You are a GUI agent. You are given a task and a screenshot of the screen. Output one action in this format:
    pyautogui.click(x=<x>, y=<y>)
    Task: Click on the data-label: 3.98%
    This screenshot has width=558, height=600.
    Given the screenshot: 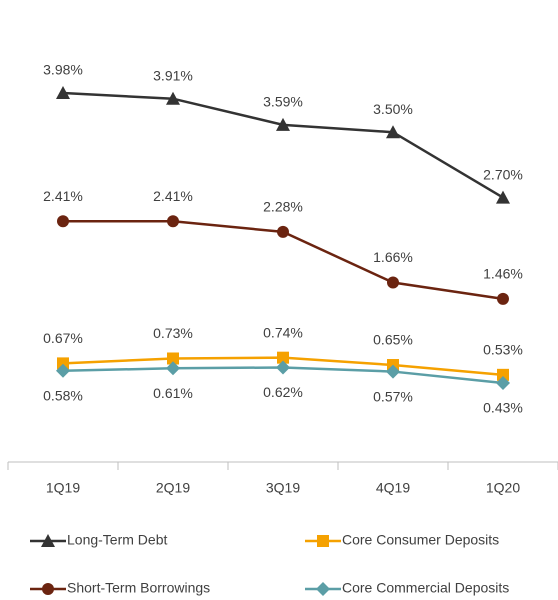 What is the action you would take?
    pyautogui.click(x=63, y=70)
    